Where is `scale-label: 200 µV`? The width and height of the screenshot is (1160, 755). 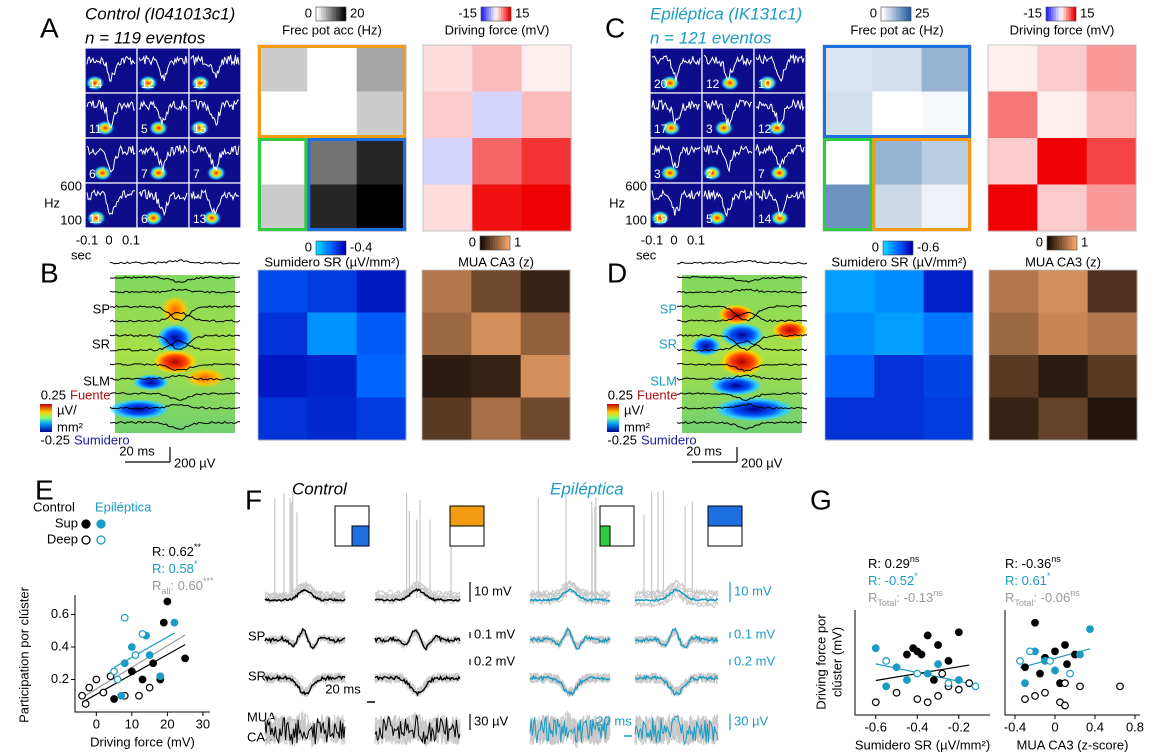 scale-label: 200 µV is located at coordinates (195, 462).